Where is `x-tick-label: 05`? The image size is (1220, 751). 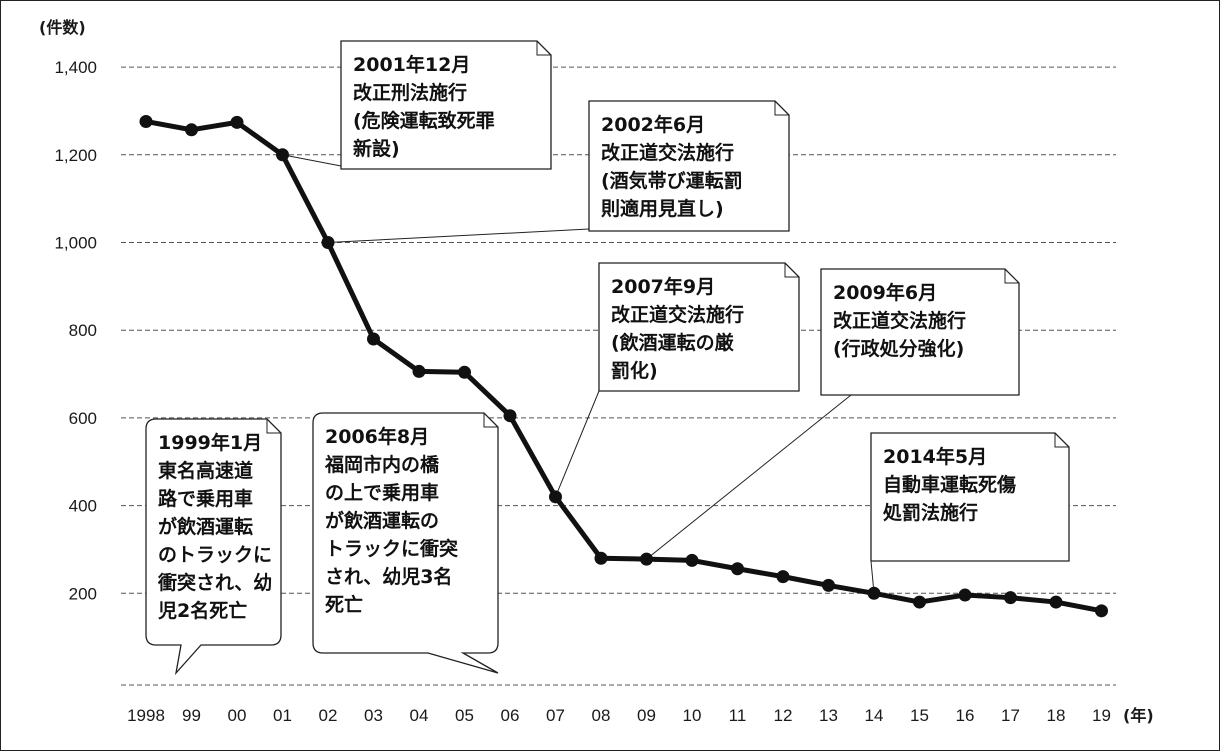
x-tick-label: 05 is located at coordinates (464, 715).